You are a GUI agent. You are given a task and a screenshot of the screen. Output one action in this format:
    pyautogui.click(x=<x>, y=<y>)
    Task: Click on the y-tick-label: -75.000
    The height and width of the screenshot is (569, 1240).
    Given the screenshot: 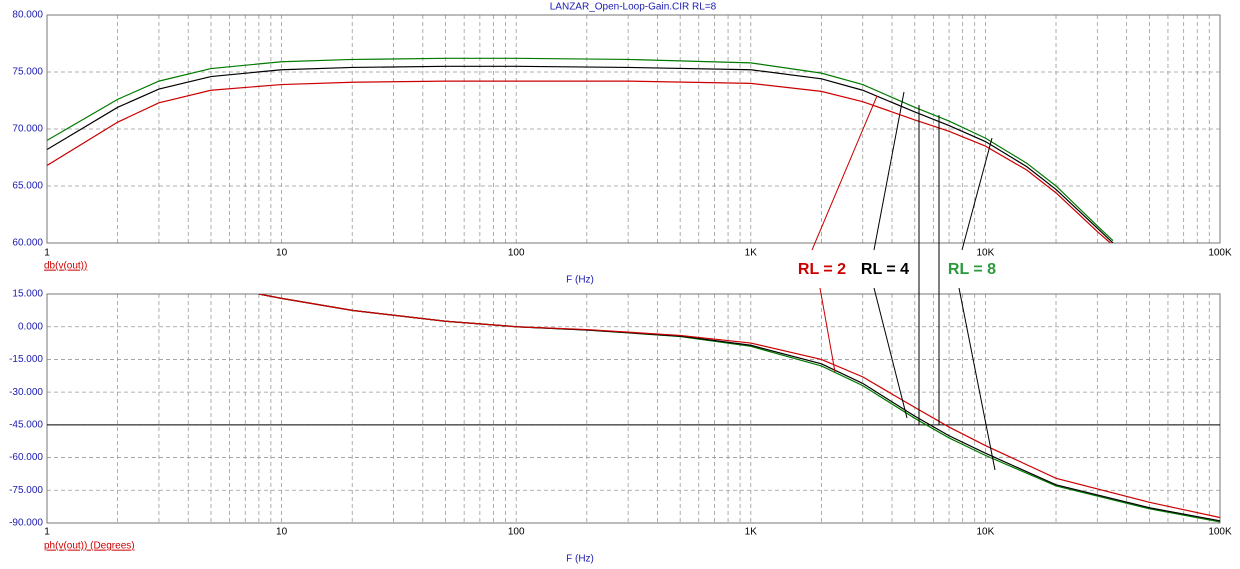 What is the action you would take?
    pyautogui.click(x=26, y=490)
    